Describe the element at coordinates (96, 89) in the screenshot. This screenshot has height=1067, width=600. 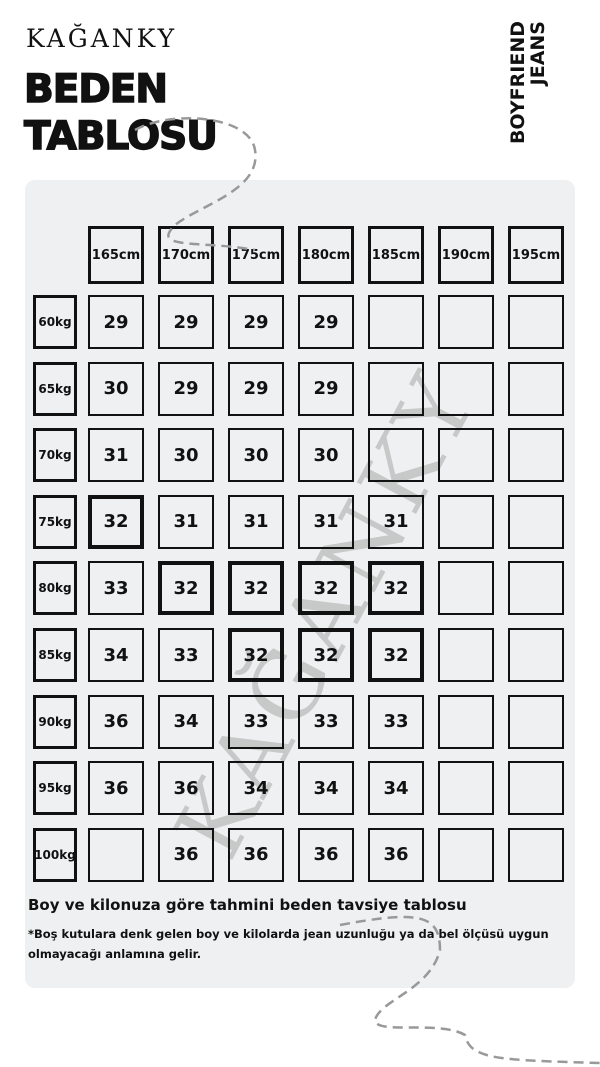
I see `title-line-1: BEDEN` at that location.